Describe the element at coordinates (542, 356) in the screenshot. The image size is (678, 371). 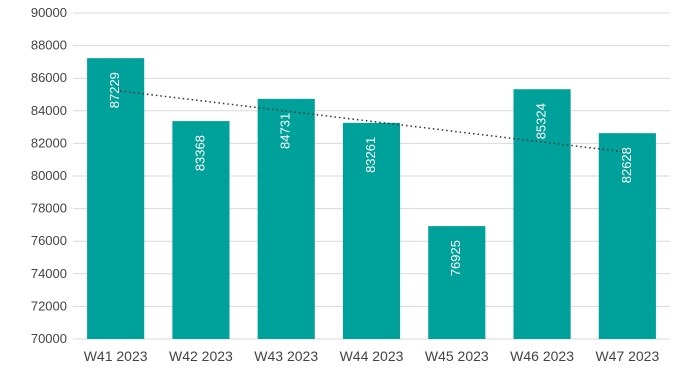
I see `x-tick-label: W46 2023` at that location.